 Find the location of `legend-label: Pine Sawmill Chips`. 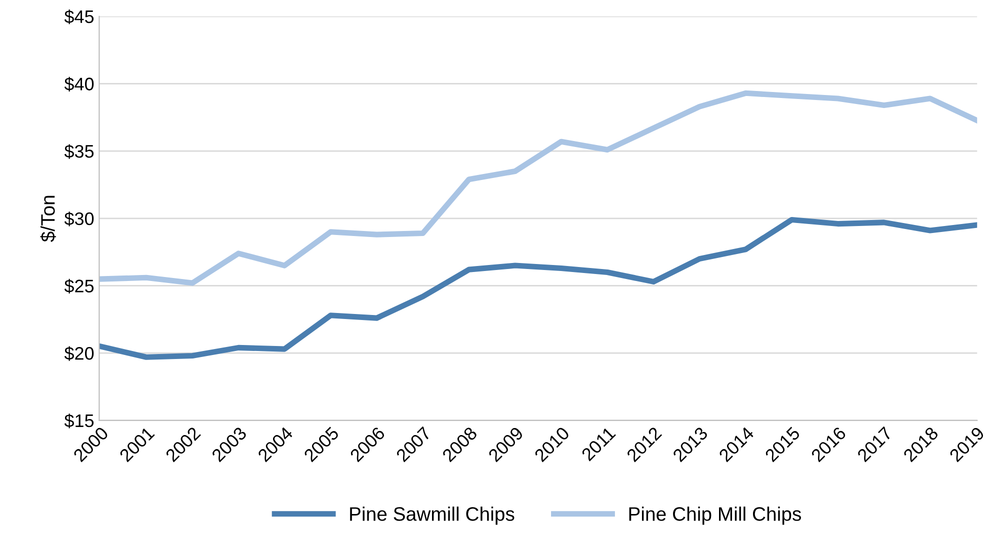

legend-label: Pine Sawmill Chips is located at coordinates (432, 515).